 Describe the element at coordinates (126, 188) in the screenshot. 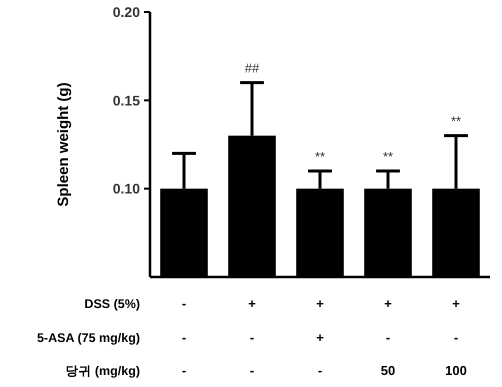

I see `y-tick-label: 0.10` at that location.